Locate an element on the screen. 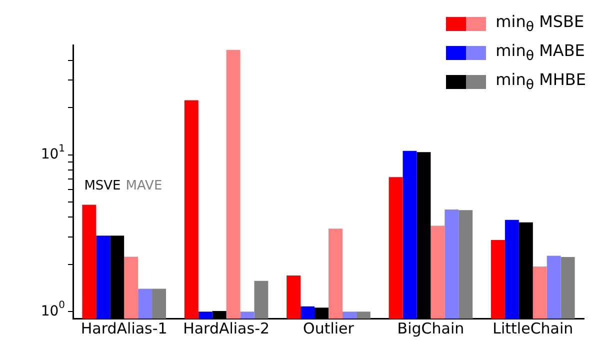  x-tick-label: HardAlias-1 is located at coordinates (124, 329).